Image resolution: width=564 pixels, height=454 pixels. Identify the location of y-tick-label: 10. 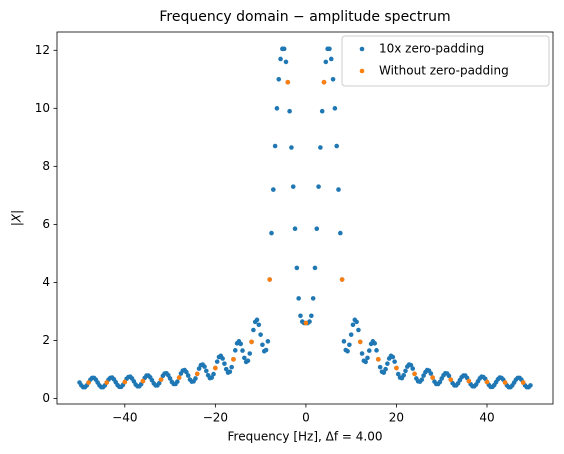
(42, 108).